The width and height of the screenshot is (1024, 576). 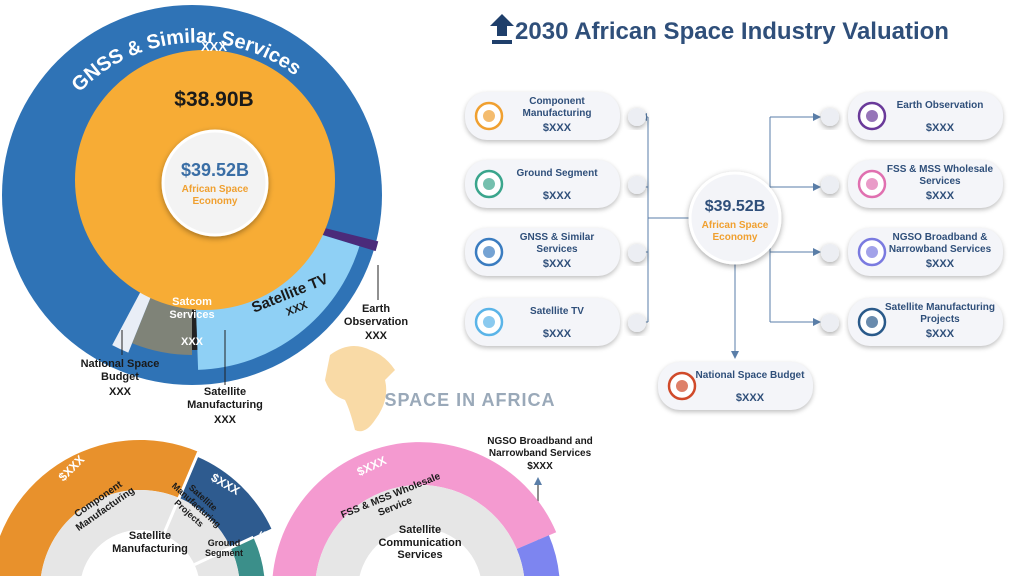 I want to click on africa-icon, so click(x=360, y=389).